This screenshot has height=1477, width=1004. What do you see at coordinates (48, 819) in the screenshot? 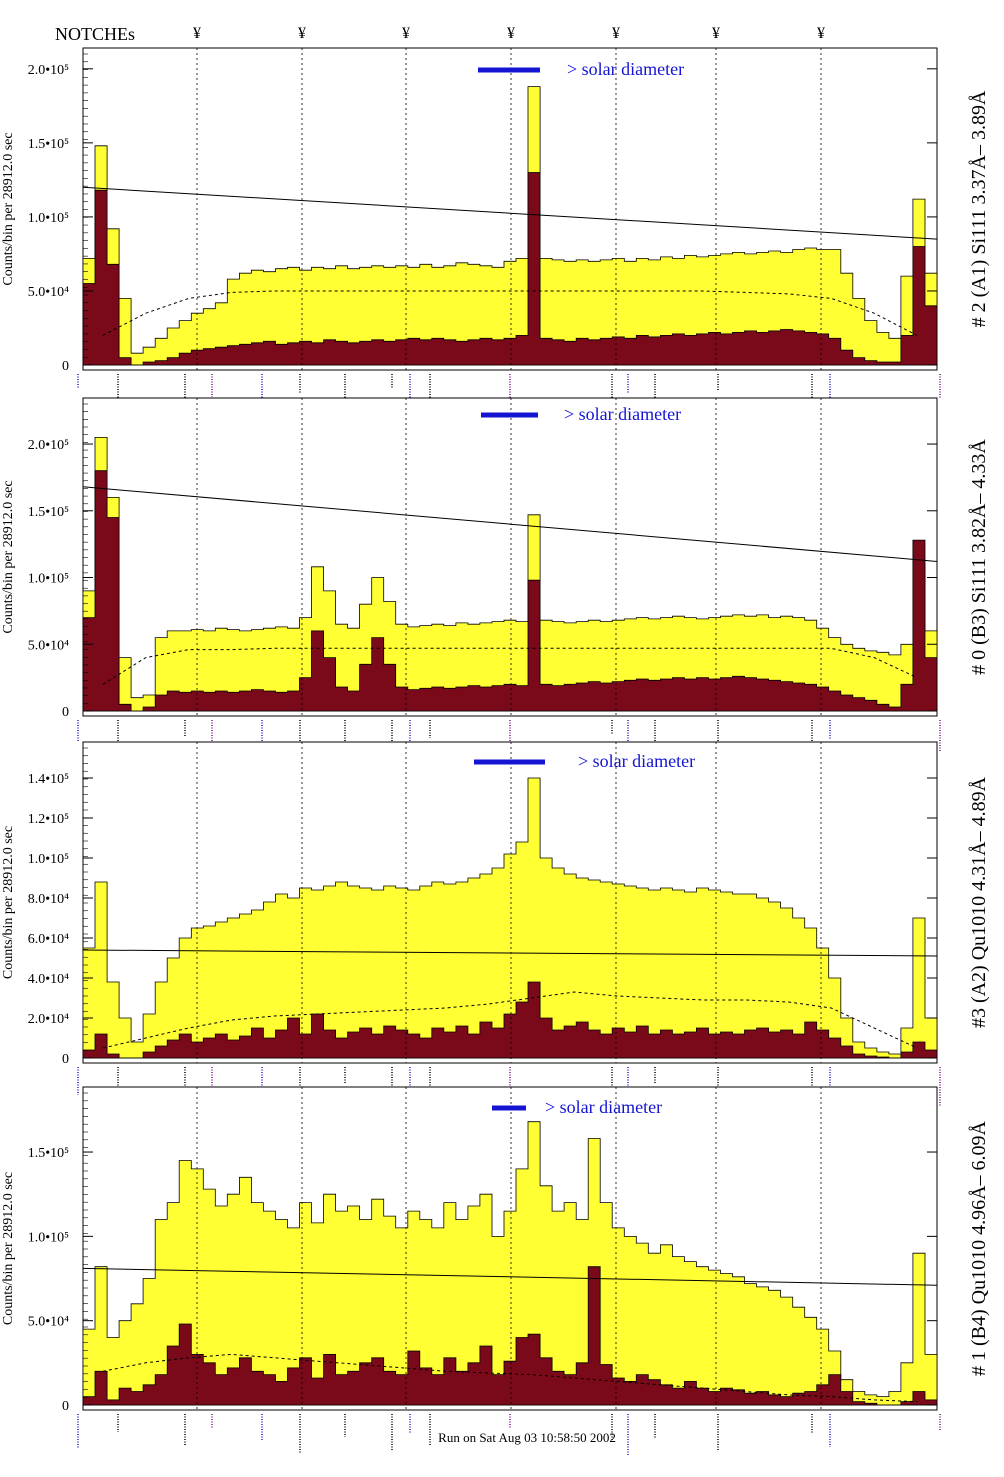
I see `y-tick-label: 1.2•10⁵` at bounding box center [48, 819].